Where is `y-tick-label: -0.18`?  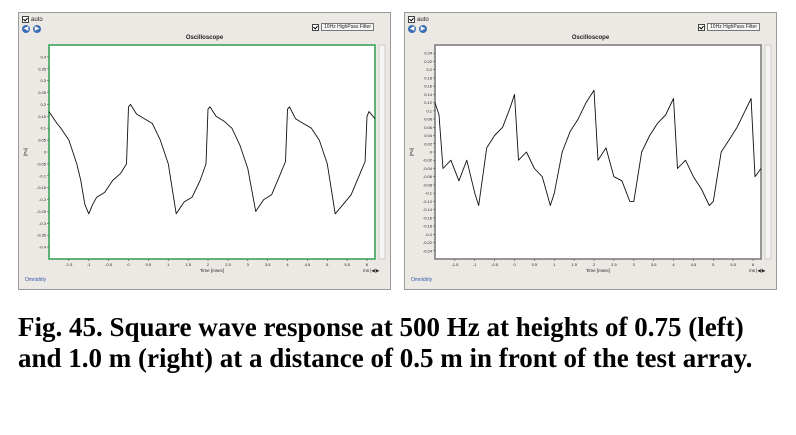
y-tick-label: -0.18 is located at coordinates (428, 226).